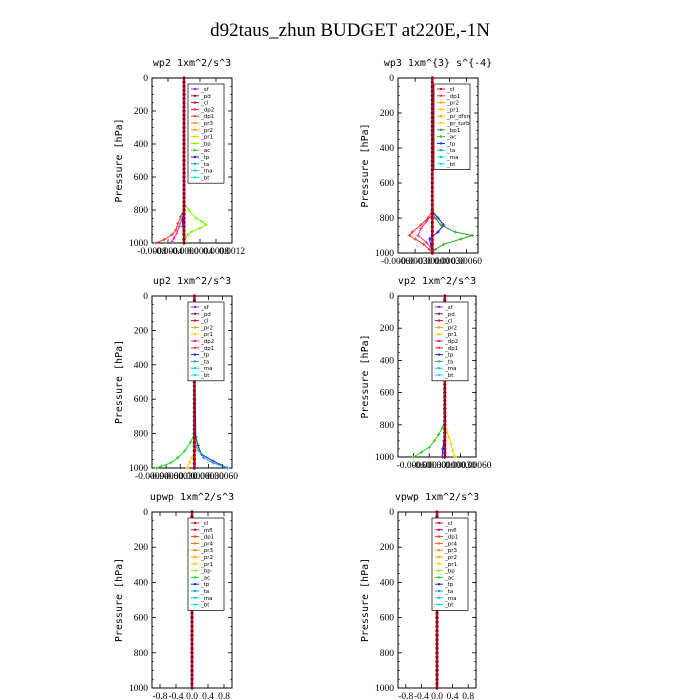 Image resolution: width=700 pixels, height=700 pixels. What do you see at coordinates (451, 342) in the screenshot?
I see `legend-label: _dp2` at bounding box center [451, 342].